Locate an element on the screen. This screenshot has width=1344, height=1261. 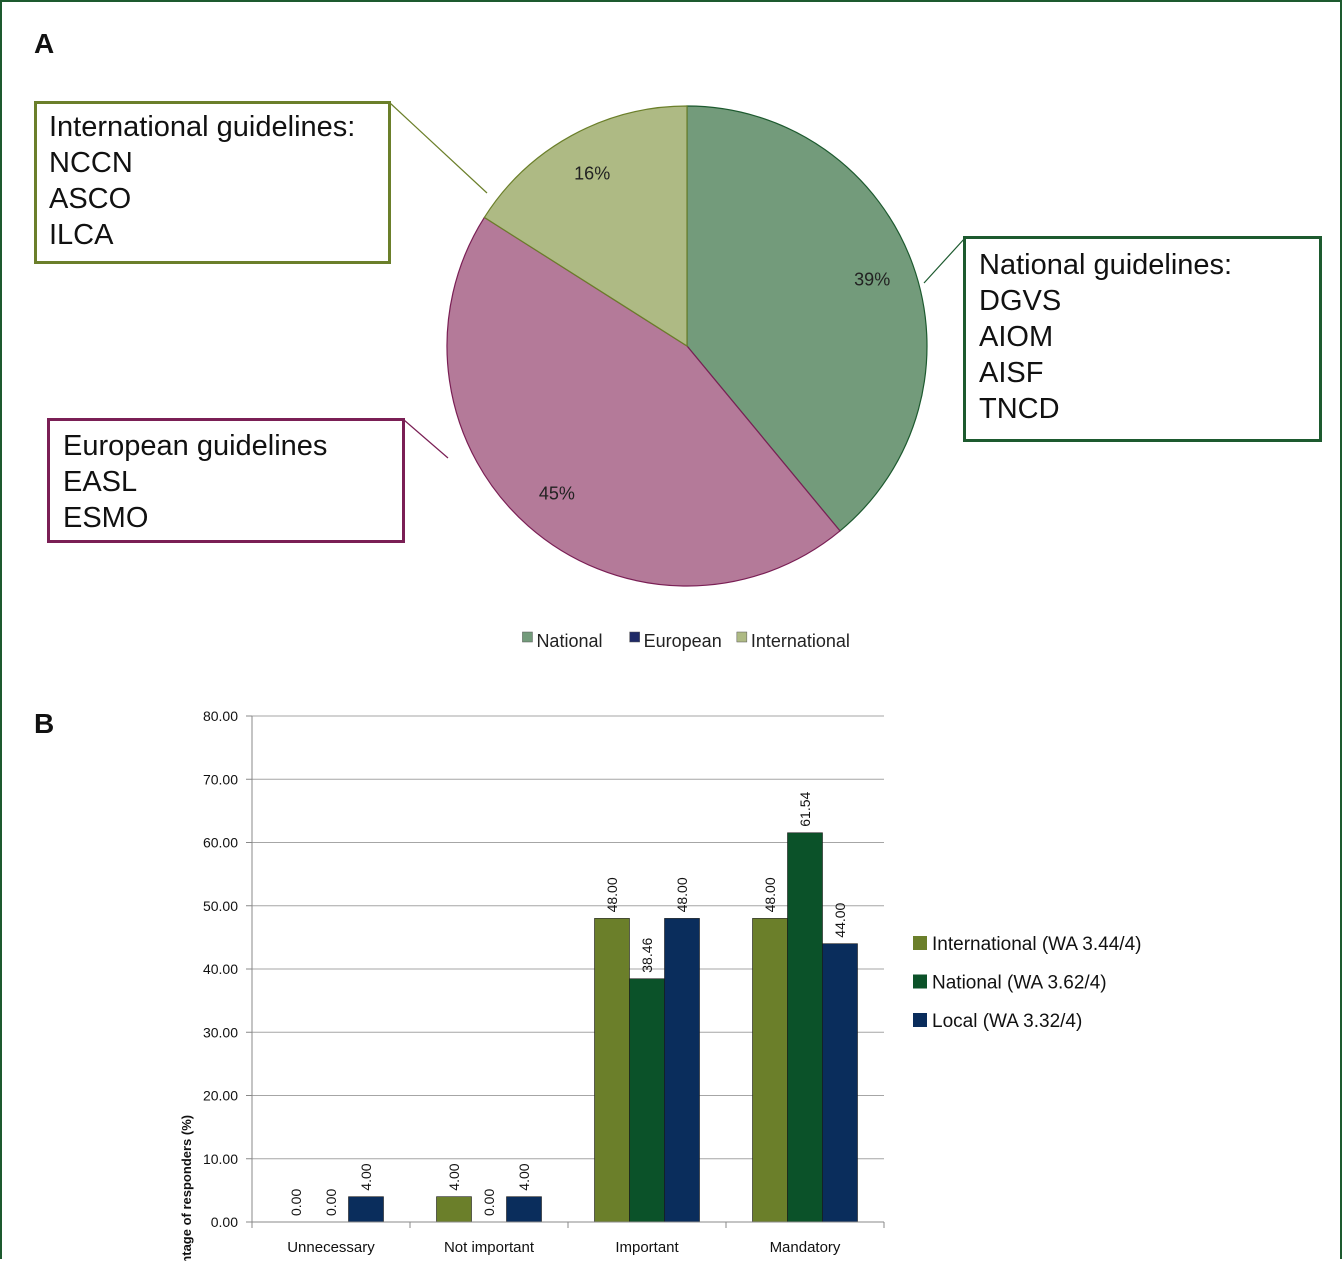
pie-data-label-national: 39% is located at coordinates (872, 279).